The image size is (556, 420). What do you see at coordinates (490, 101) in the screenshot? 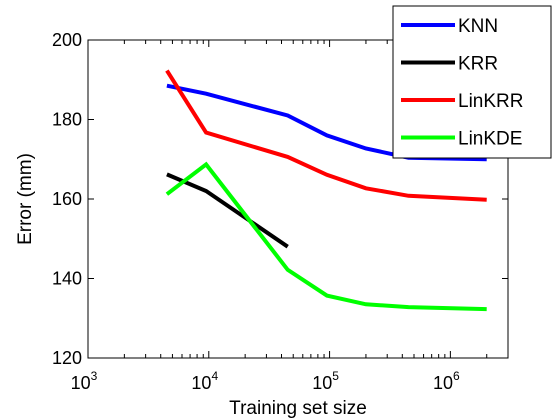
I see `legend-label-linkrr: LinKRR` at bounding box center [490, 101].